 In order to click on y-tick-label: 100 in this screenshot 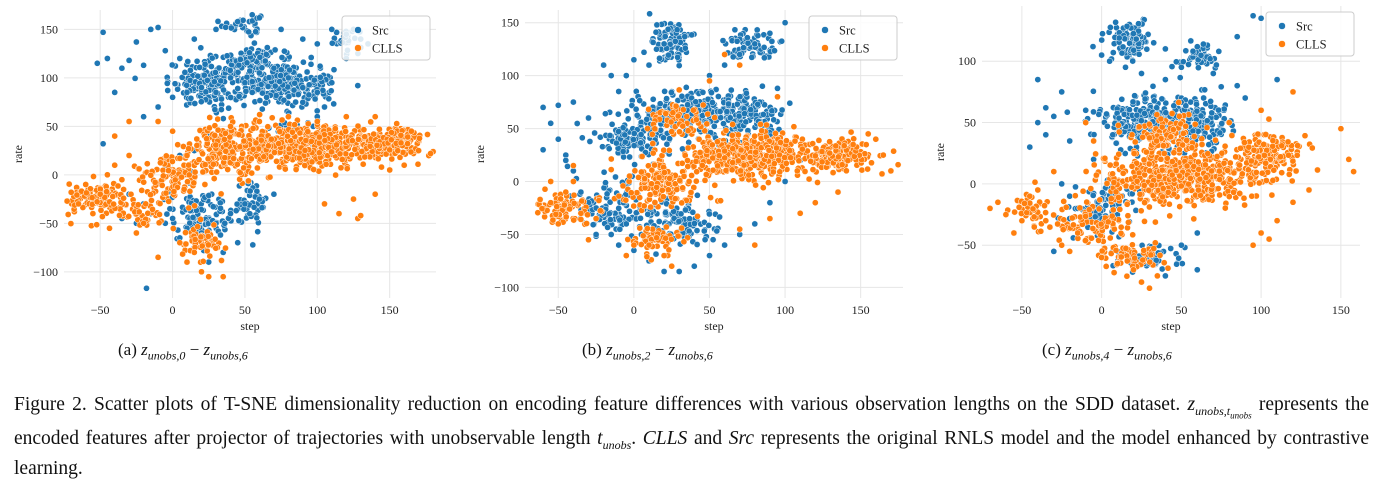, I will do `click(510, 76)`.